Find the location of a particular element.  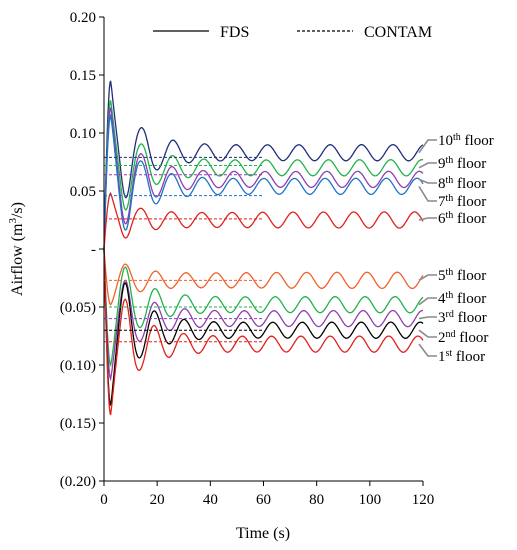

x-tick-label: 20 is located at coordinates (157, 500).